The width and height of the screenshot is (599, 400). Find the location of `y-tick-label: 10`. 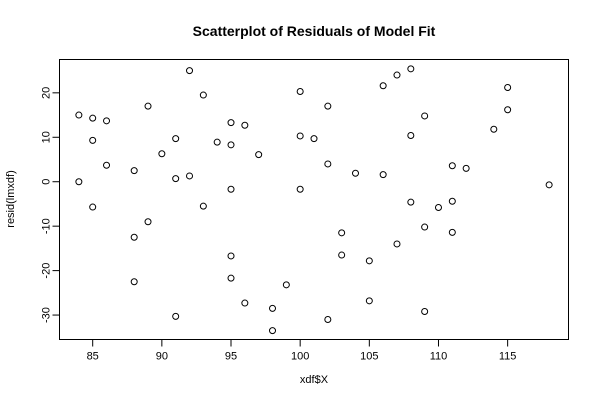

y-tick-label: 10 is located at coordinates (46, 137).